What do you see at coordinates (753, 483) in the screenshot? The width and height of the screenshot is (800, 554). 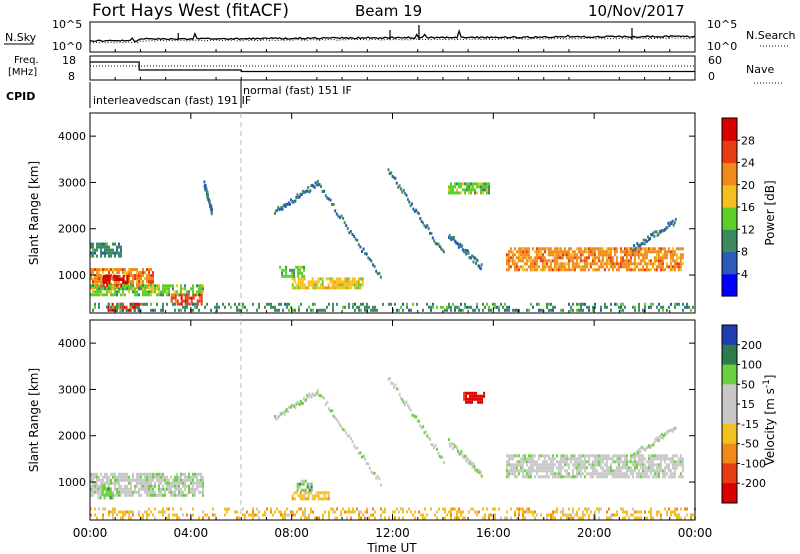 I see `colorbar-tick-label: -200` at bounding box center [753, 483].